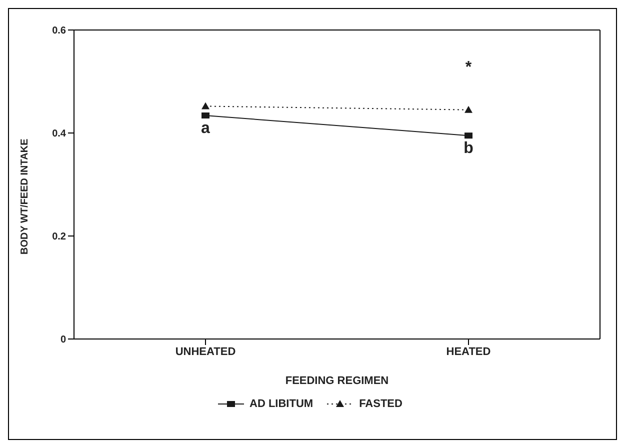  I want to click on legend-label: FASTED, so click(380, 404).